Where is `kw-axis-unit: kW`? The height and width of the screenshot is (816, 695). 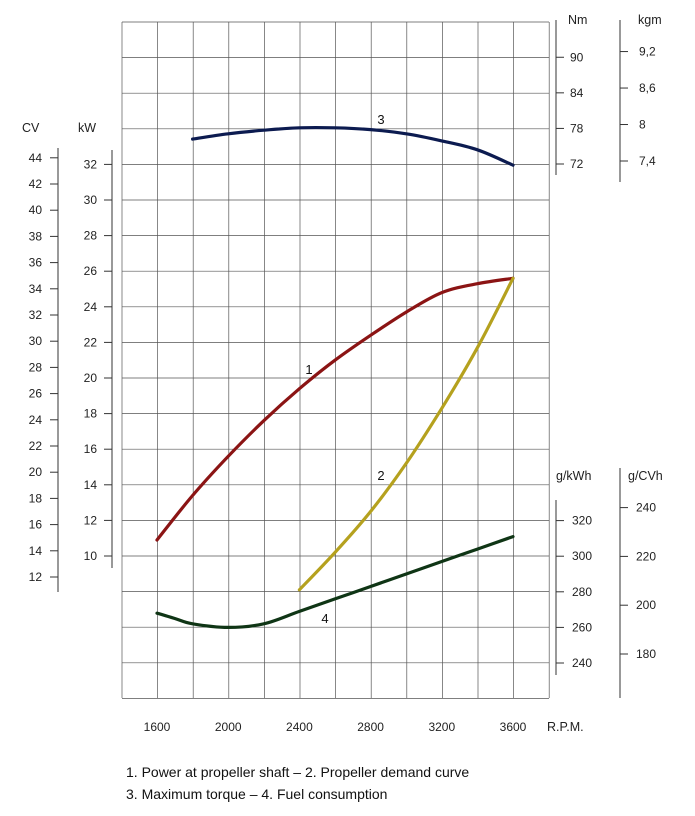
kw-axis-unit: kW is located at coordinates (87, 128).